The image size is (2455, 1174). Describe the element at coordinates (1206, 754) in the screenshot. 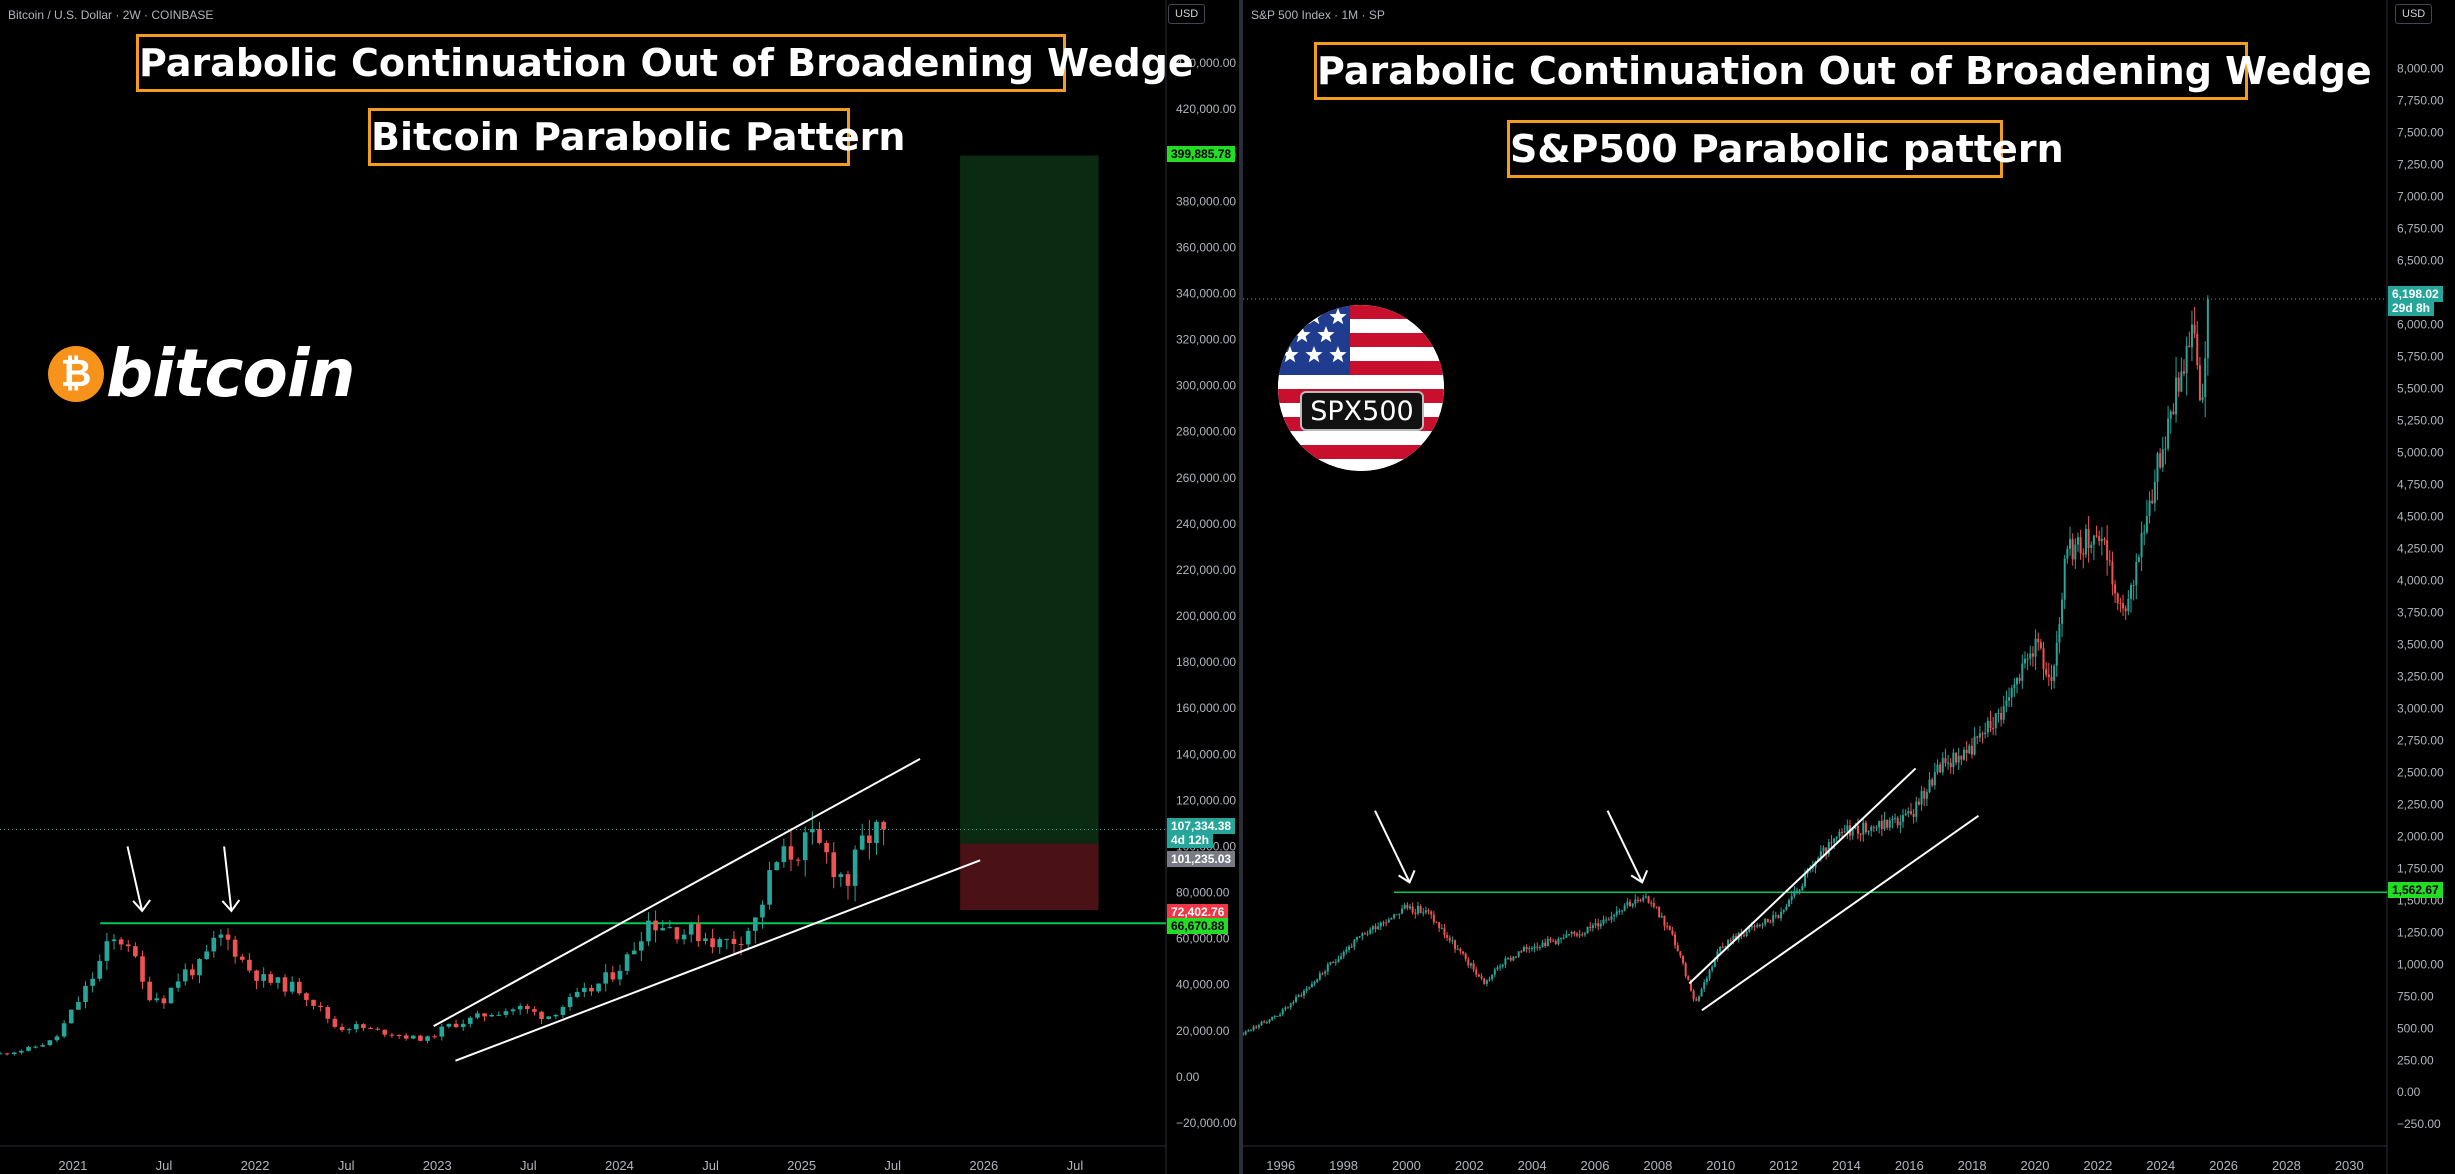

I see `y-tick-label: 140,000.00` at that location.